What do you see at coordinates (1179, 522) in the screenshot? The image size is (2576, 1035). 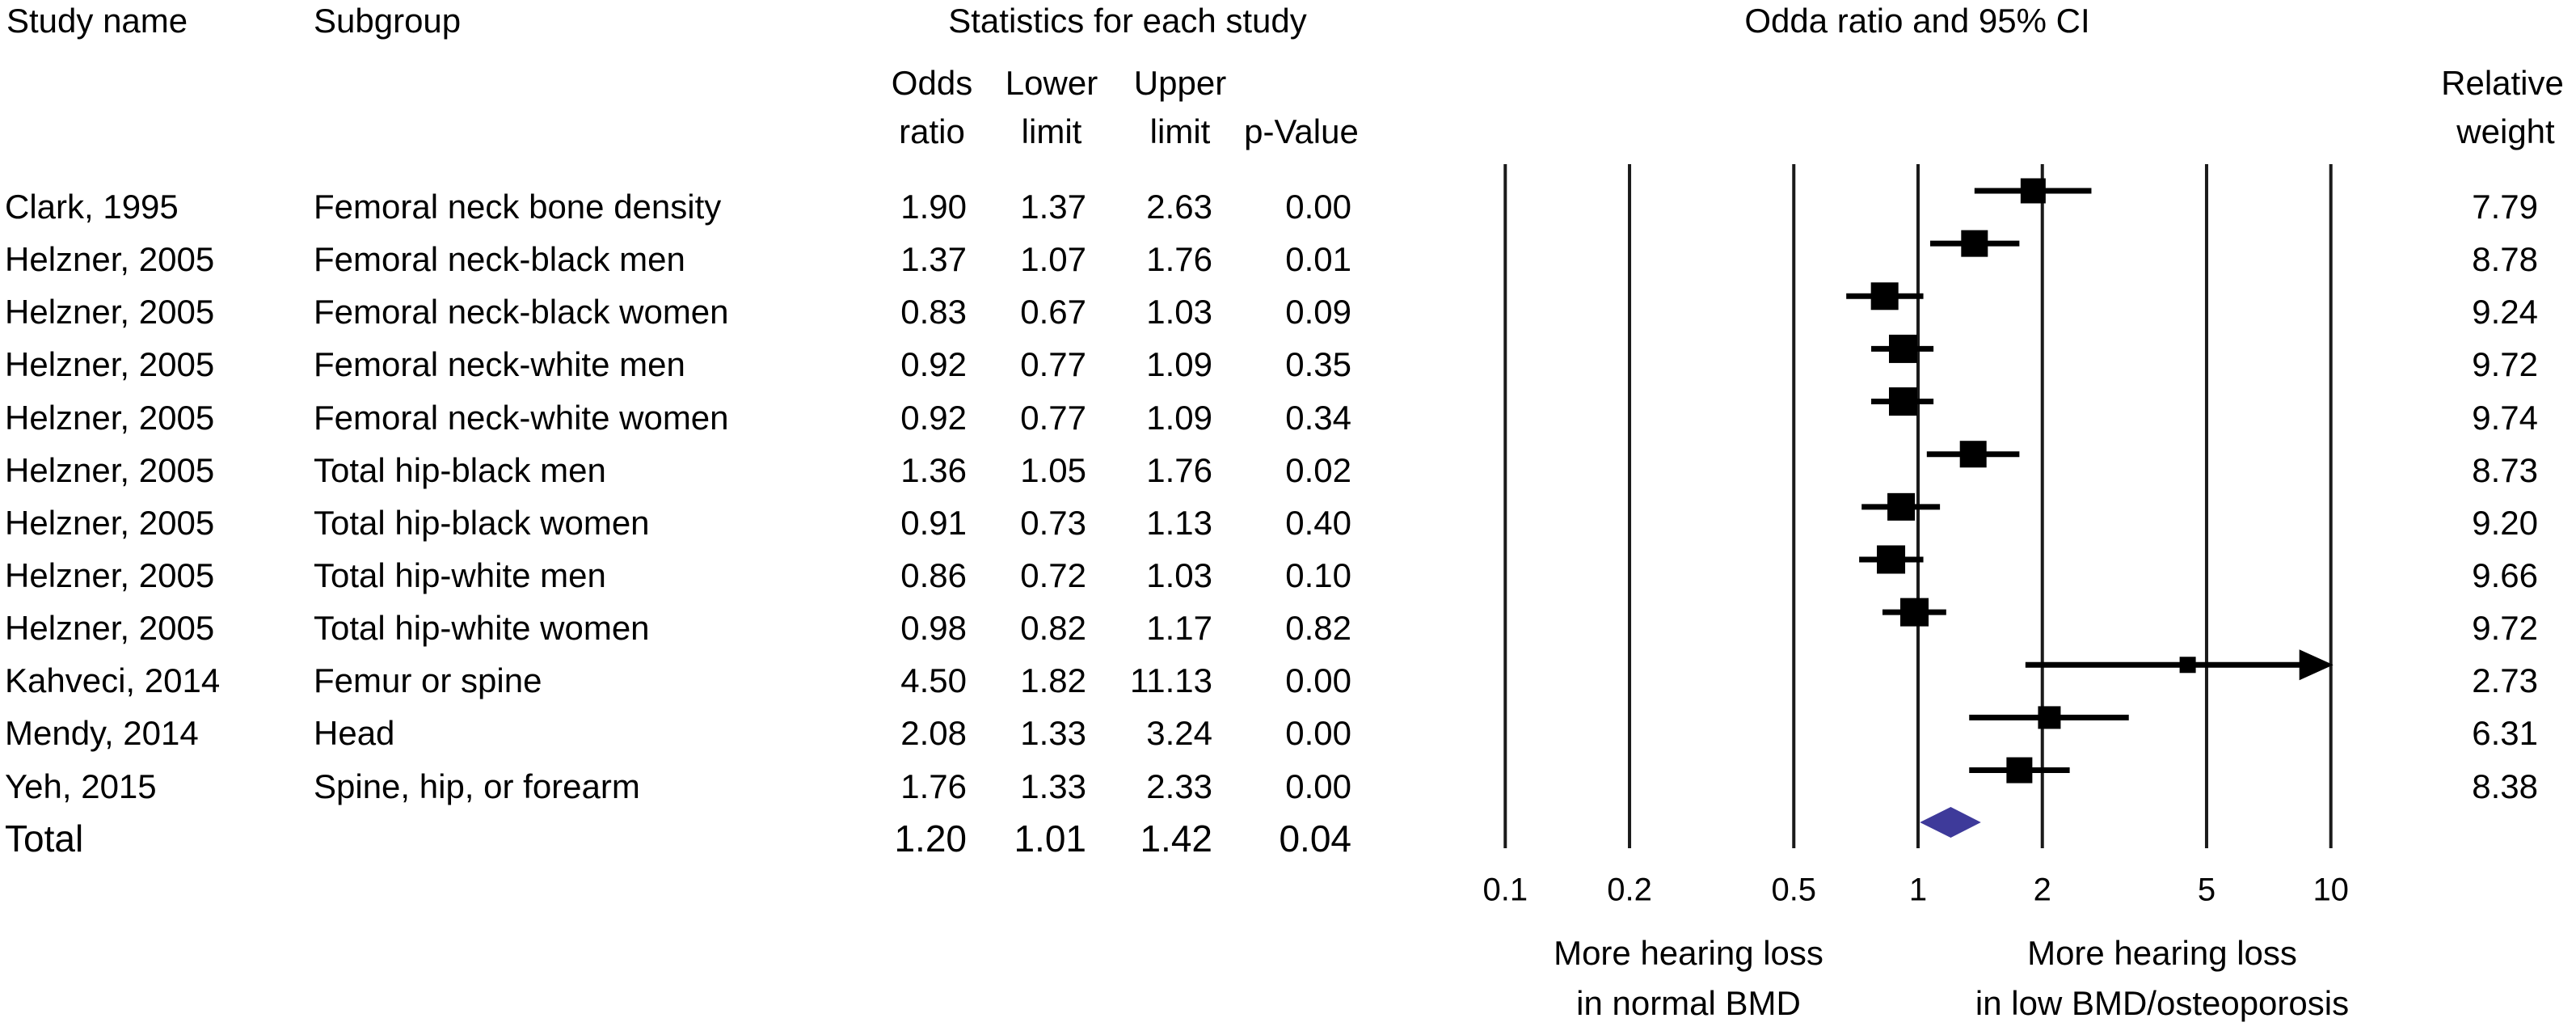 I see `upper-limit-cell: 1.13` at bounding box center [1179, 522].